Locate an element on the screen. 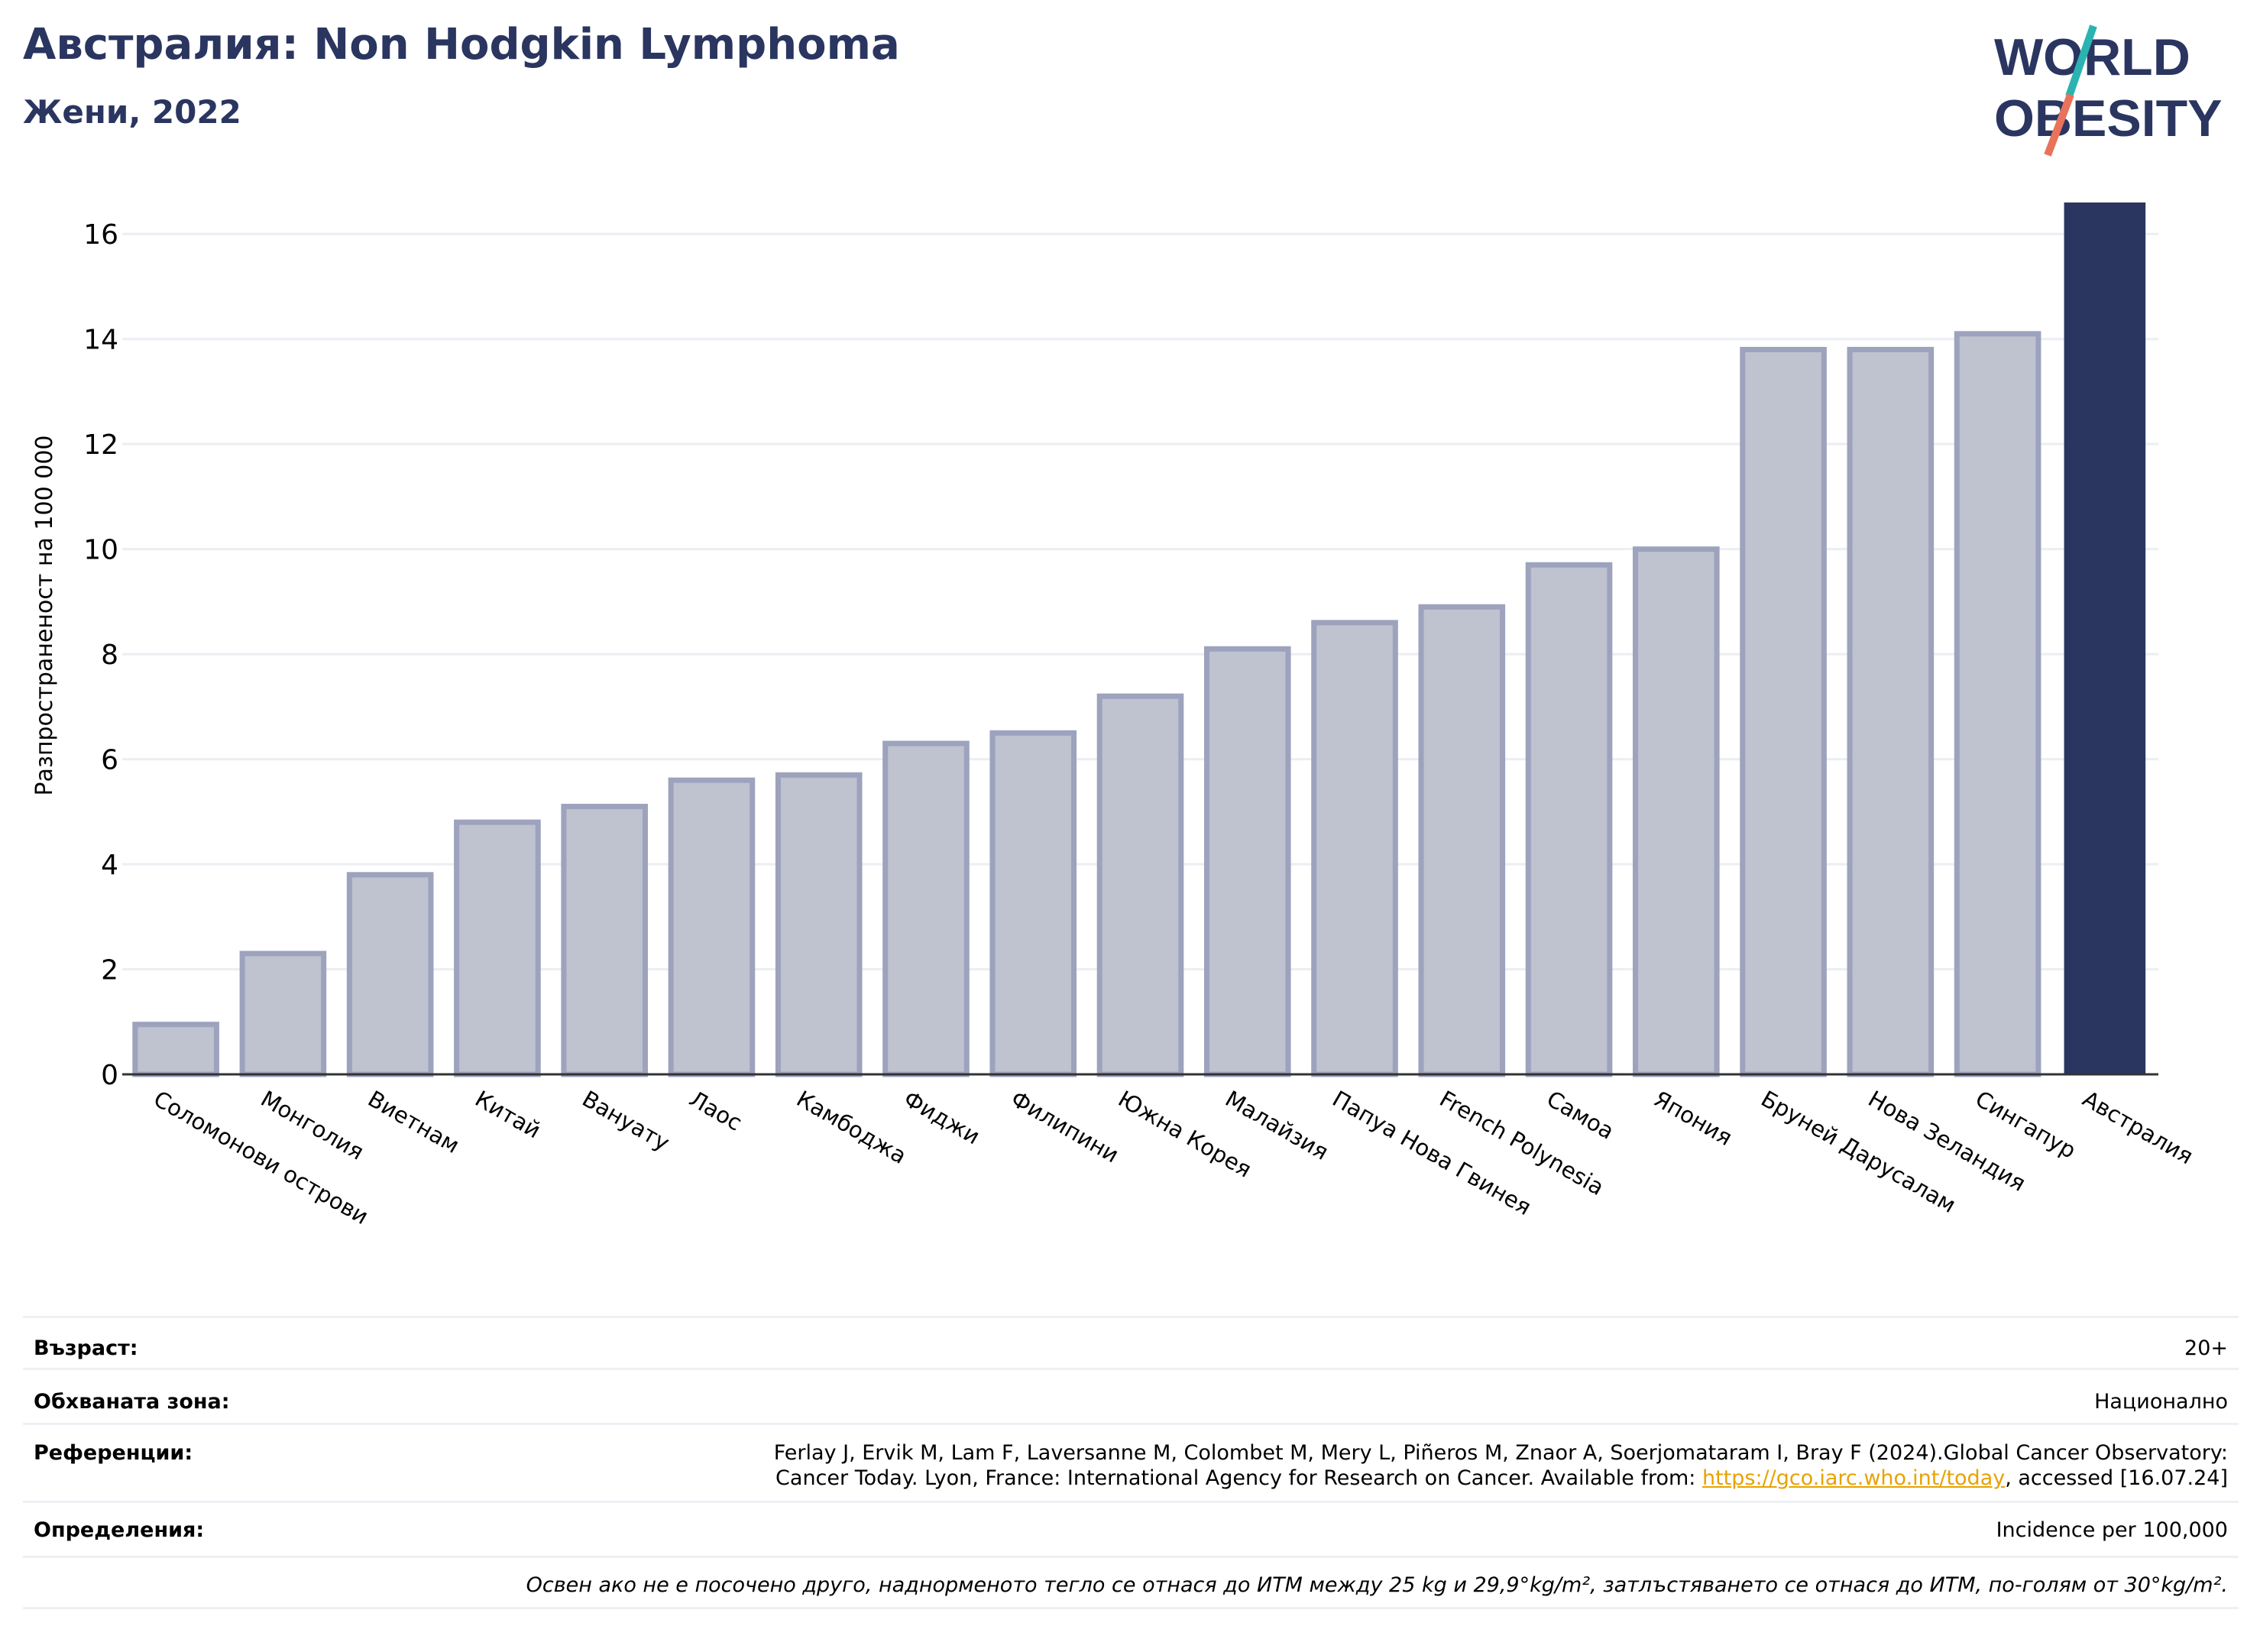 This screenshot has width=2260, height=1652. y-tick-label: 4 is located at coordinates (109, 865).